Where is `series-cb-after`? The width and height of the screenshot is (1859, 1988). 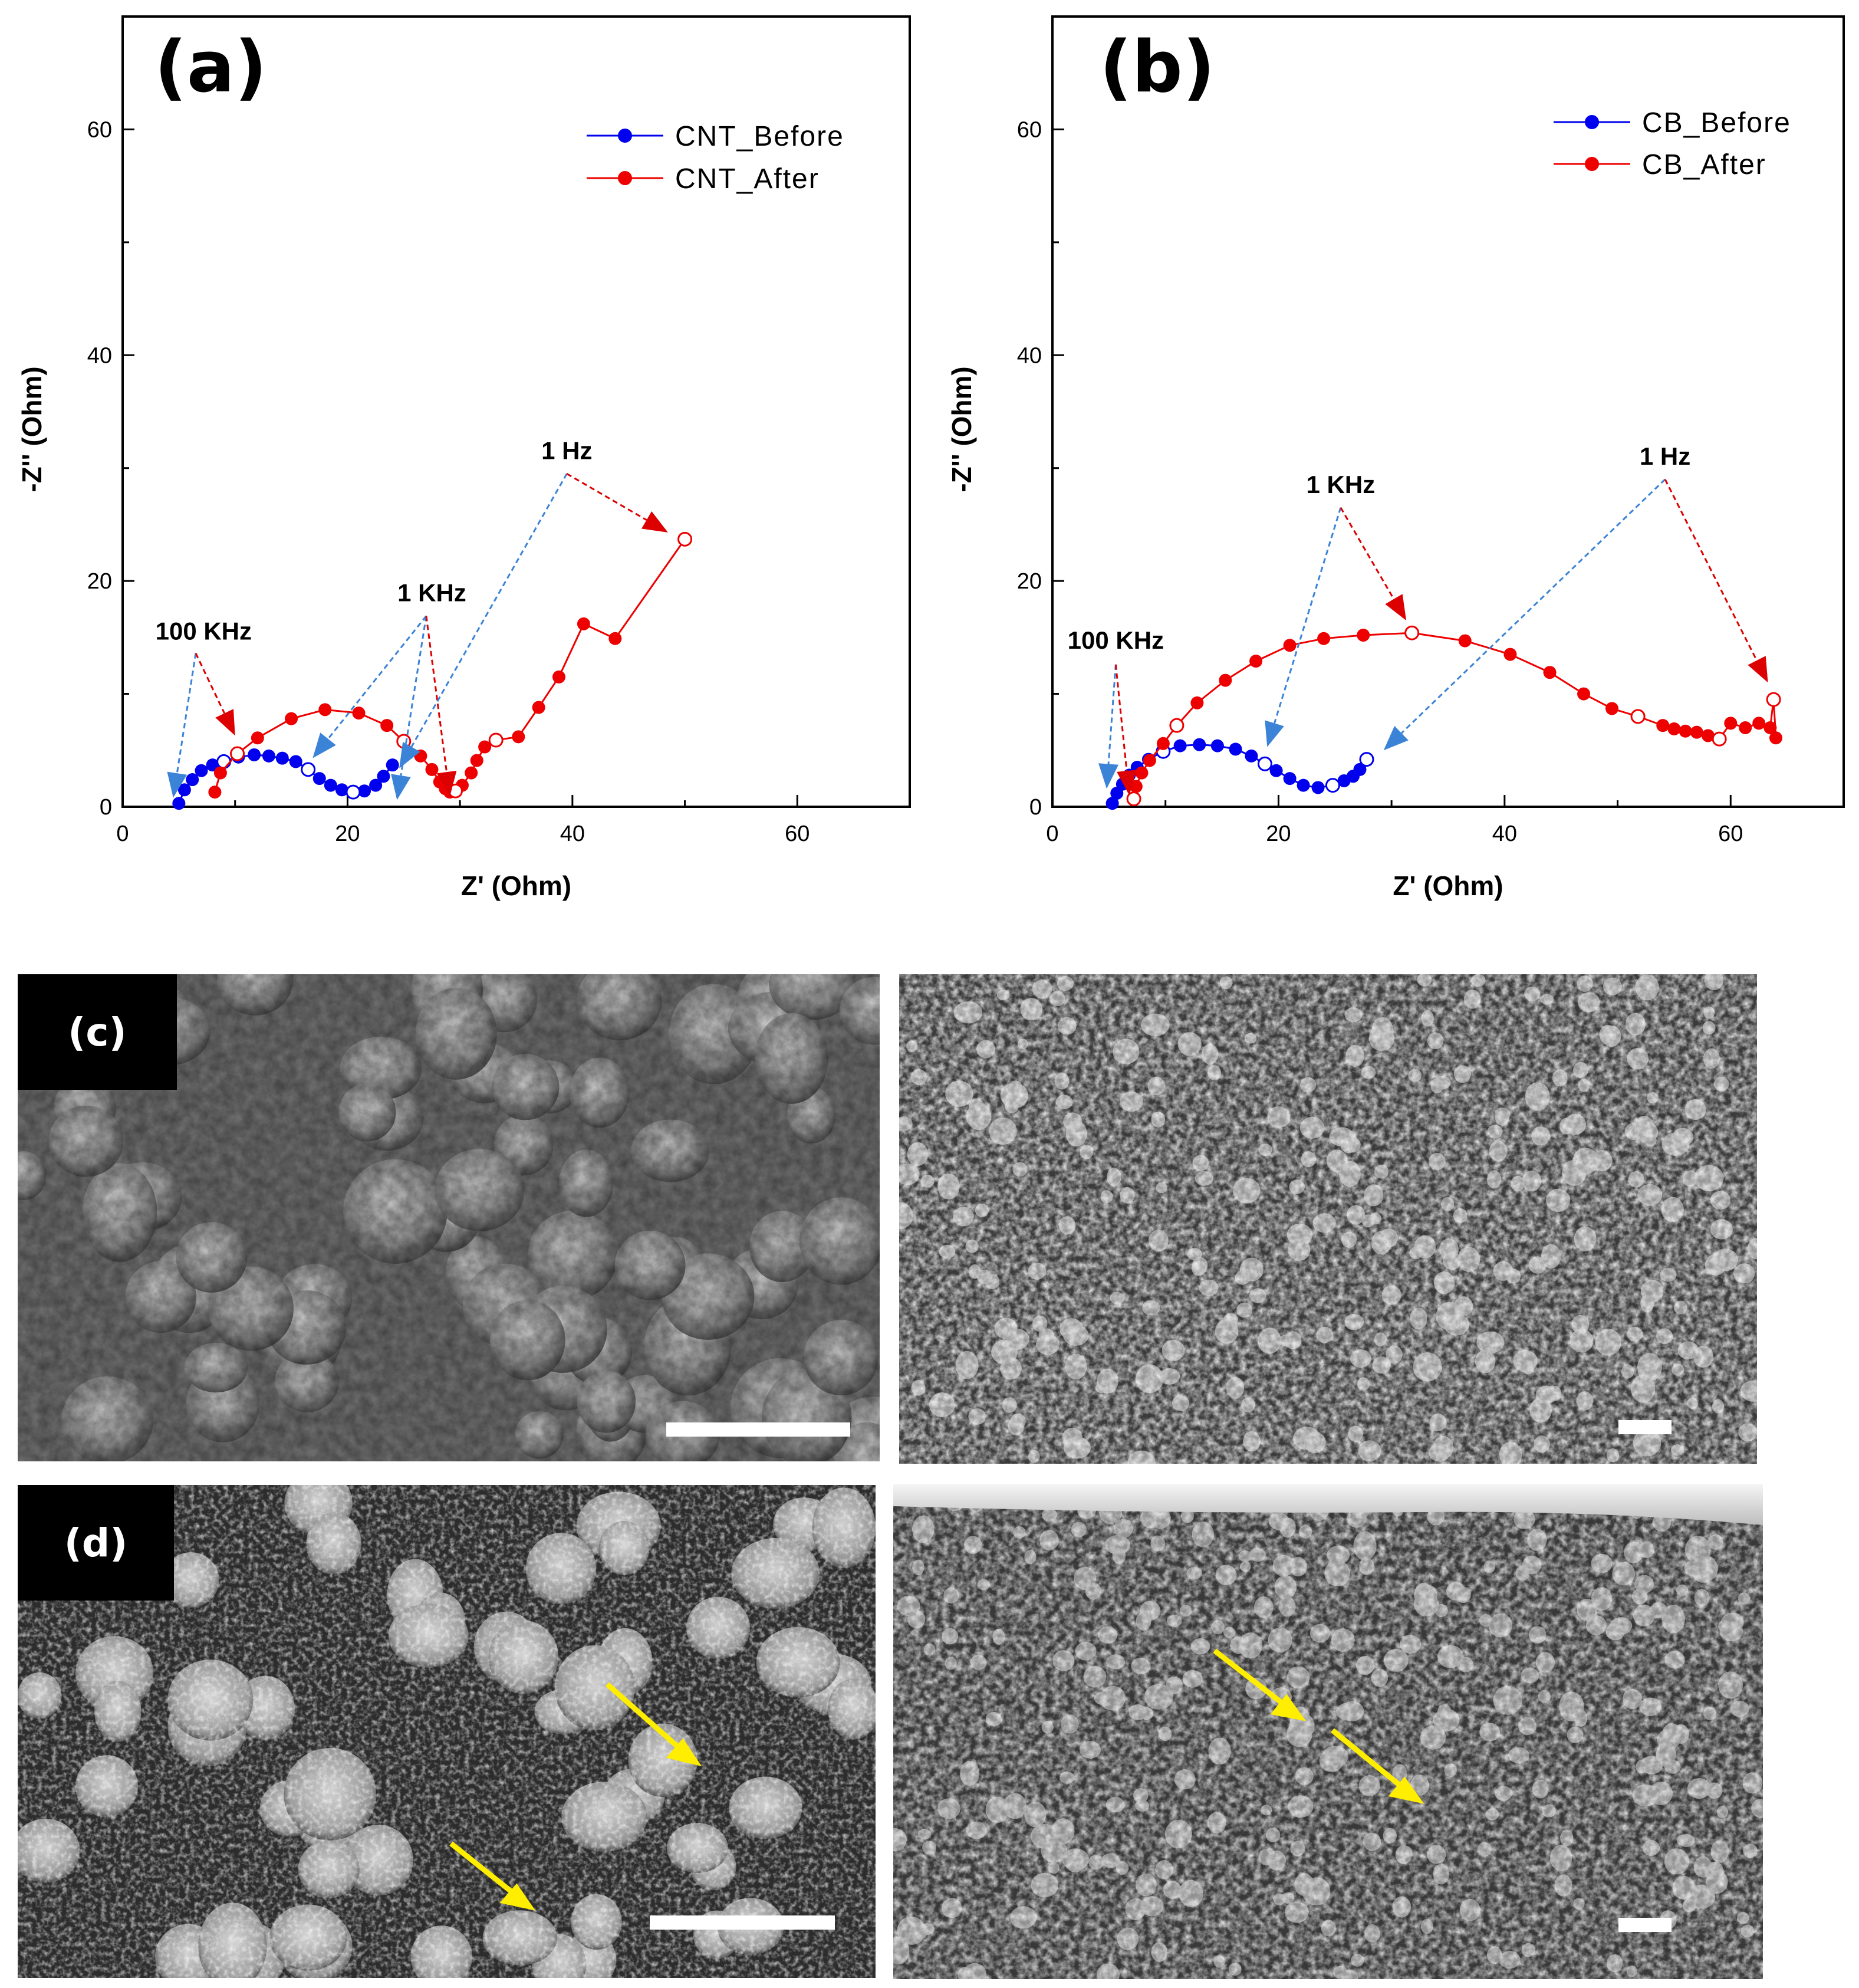 series-cb-after is located at coordinates (1454, 716).